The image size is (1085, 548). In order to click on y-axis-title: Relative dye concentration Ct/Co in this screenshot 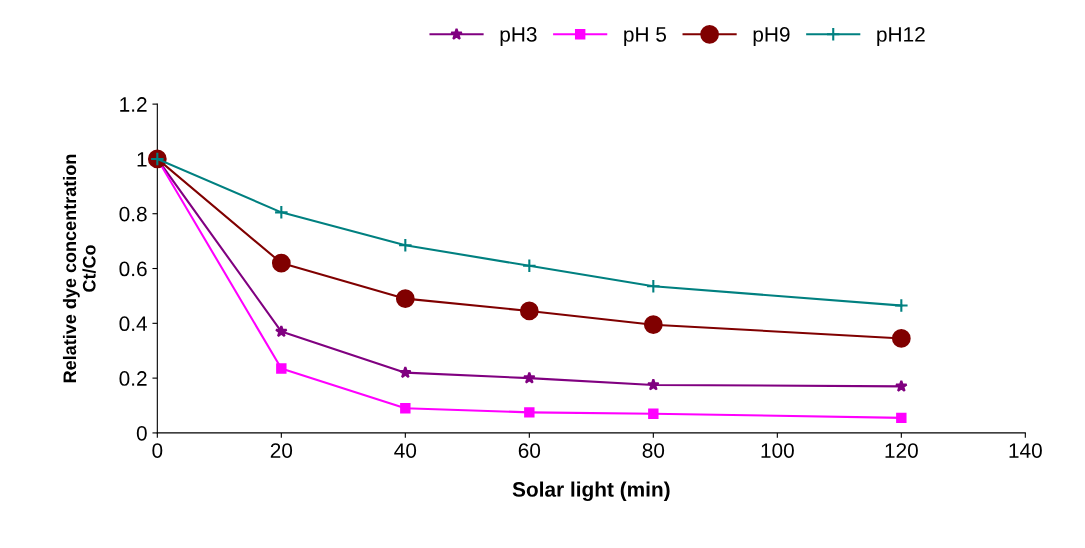, I will do `click(79, 268)`.